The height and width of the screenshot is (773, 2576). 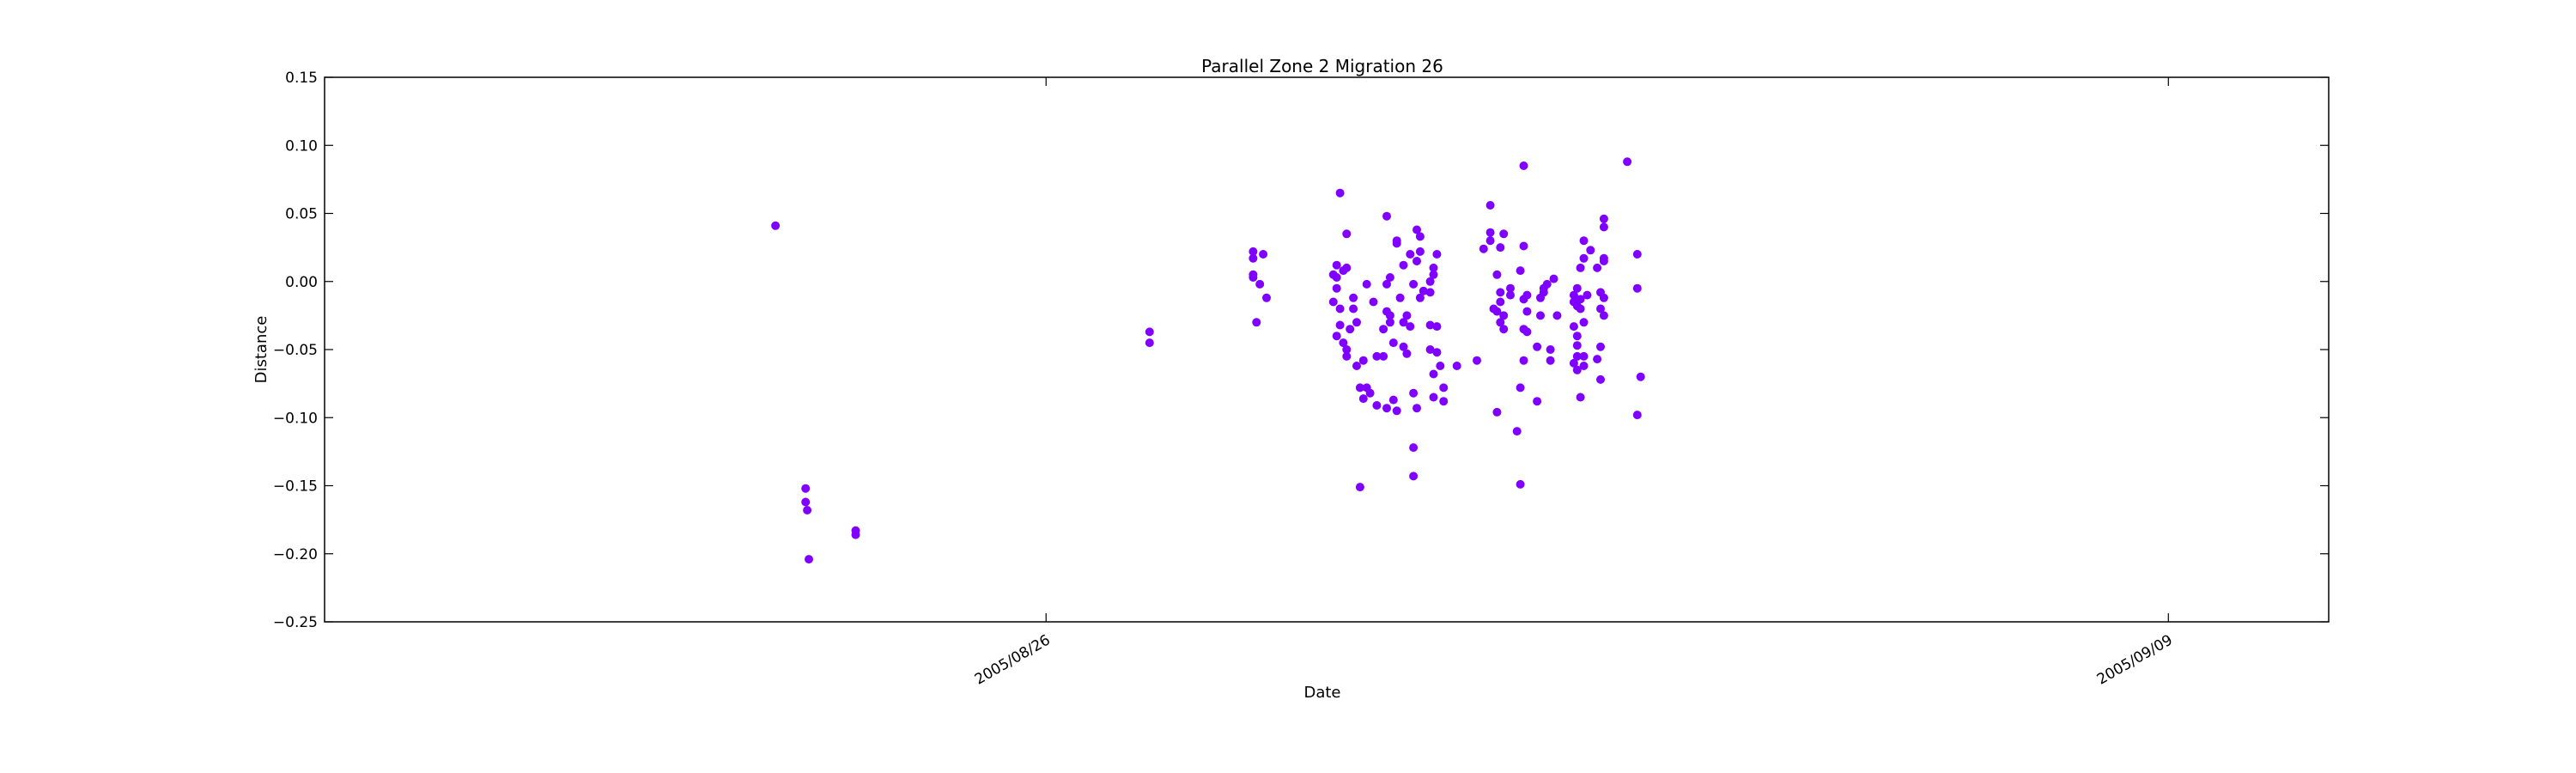 I want to click on y-tick-label: 0.15, so click(x=301, y=78).